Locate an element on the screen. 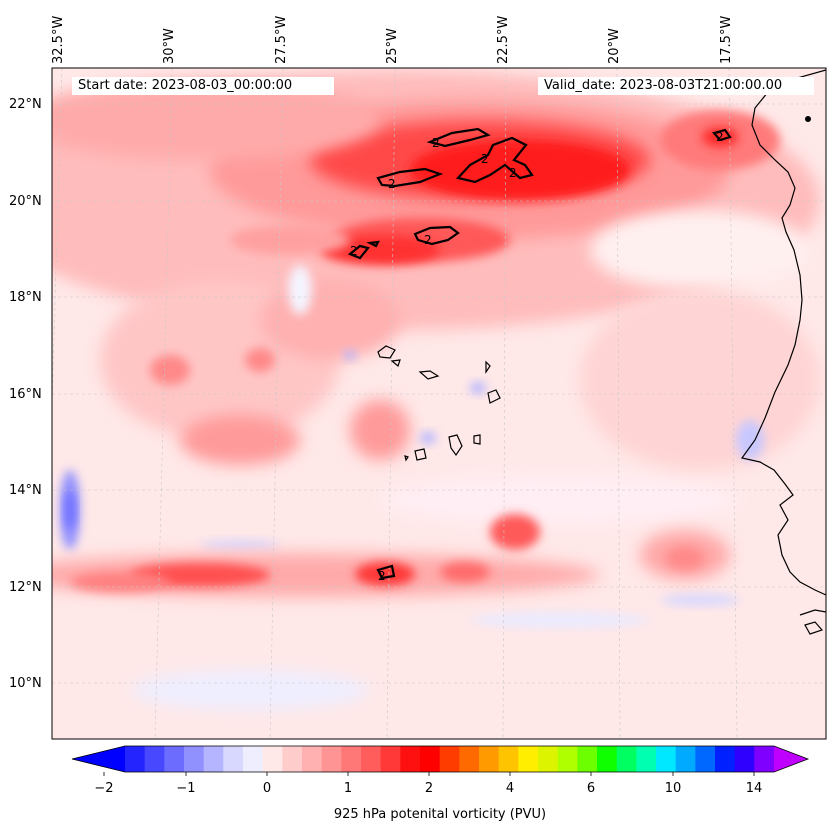 The width and height of the screenshot is (837, 836). colorbar-tick-label: −2 is located at coordinates (104, 788).